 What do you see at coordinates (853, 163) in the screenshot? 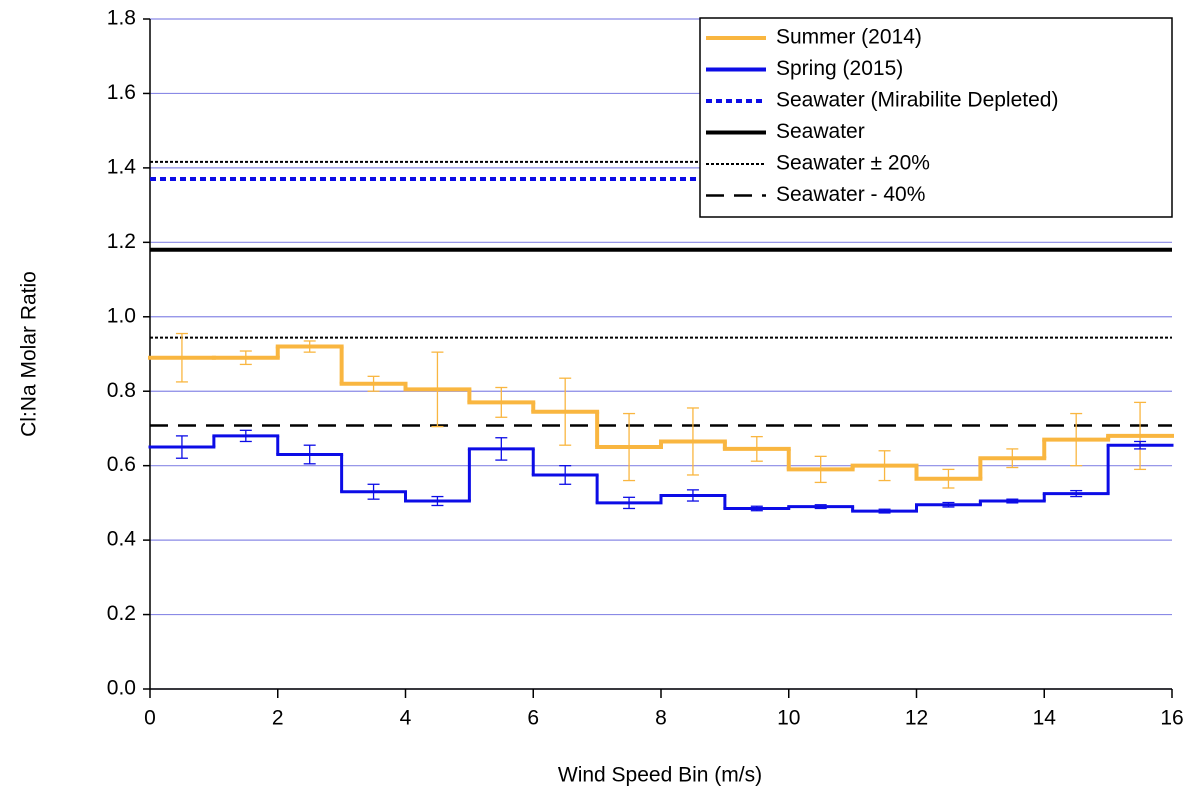
I see `legend-label: Seawater ± 20%` at bounding box center [853, 163].